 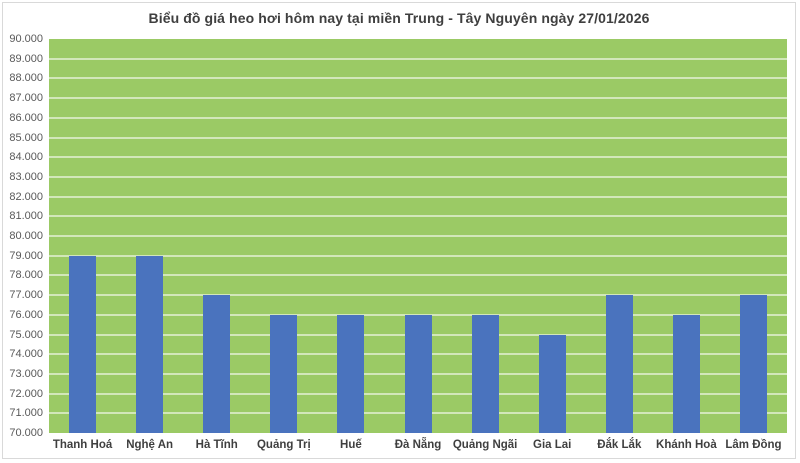 I want to click on bar-Đà Nẵng, so click(x=418, y=373).